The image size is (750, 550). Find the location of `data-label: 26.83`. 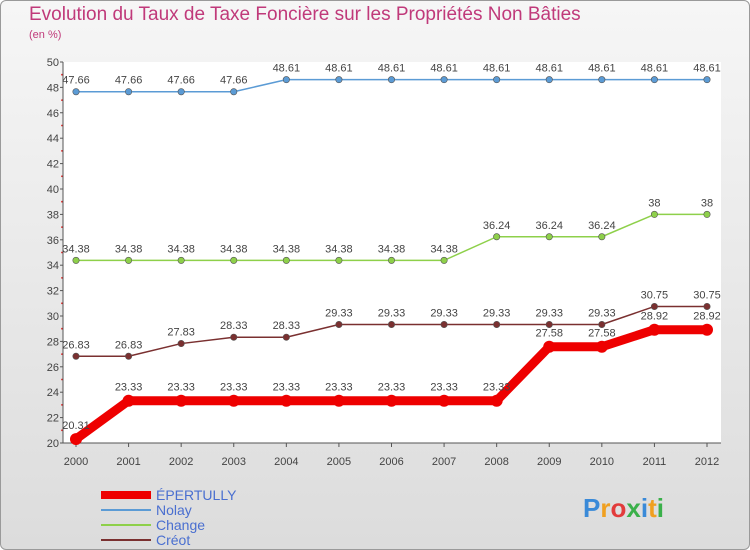

data-label: 26.83 is located at coordinates (129, 345).